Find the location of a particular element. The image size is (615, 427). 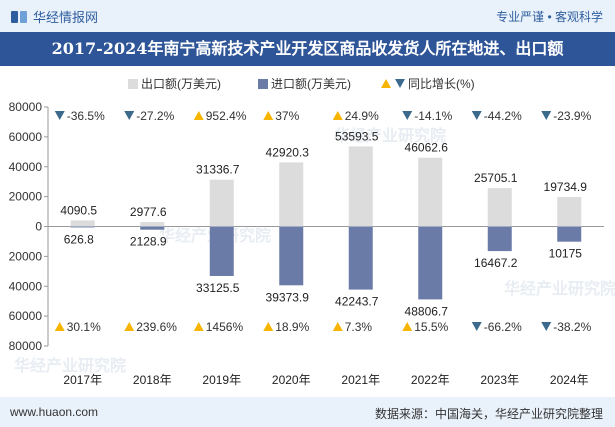

title-bar: 2017-2024年南宁高新技术产业开发区商品收发货人所在地进、出口额 is located at coordinates (307, 49).